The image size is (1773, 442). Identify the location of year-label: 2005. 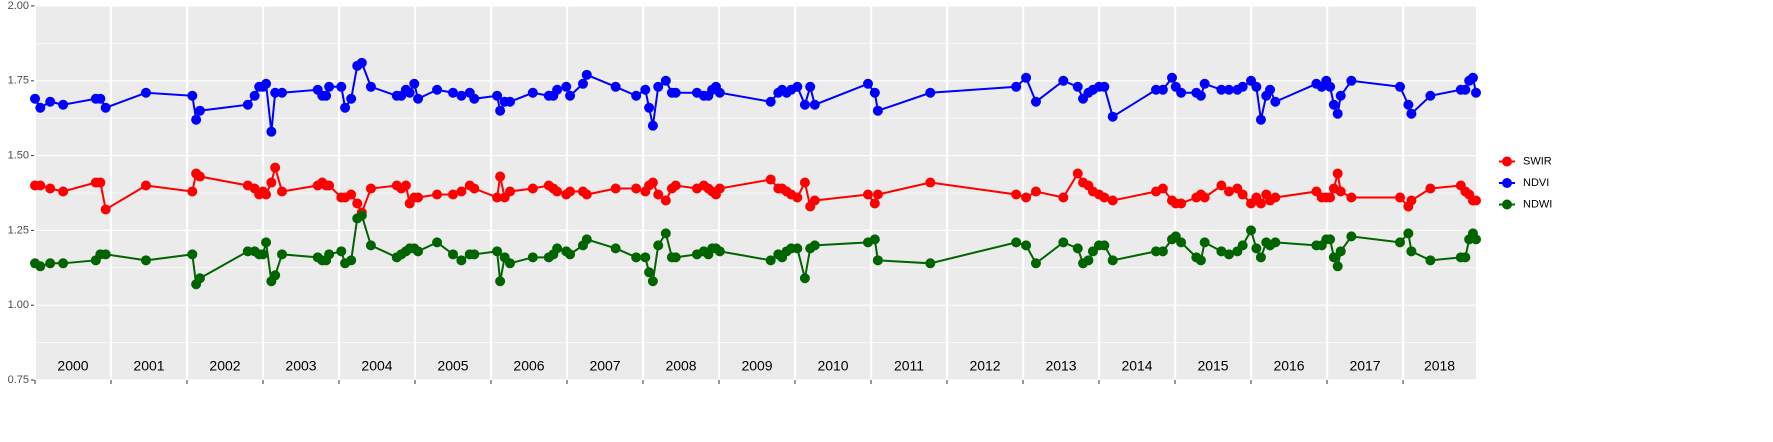
(452, 366).